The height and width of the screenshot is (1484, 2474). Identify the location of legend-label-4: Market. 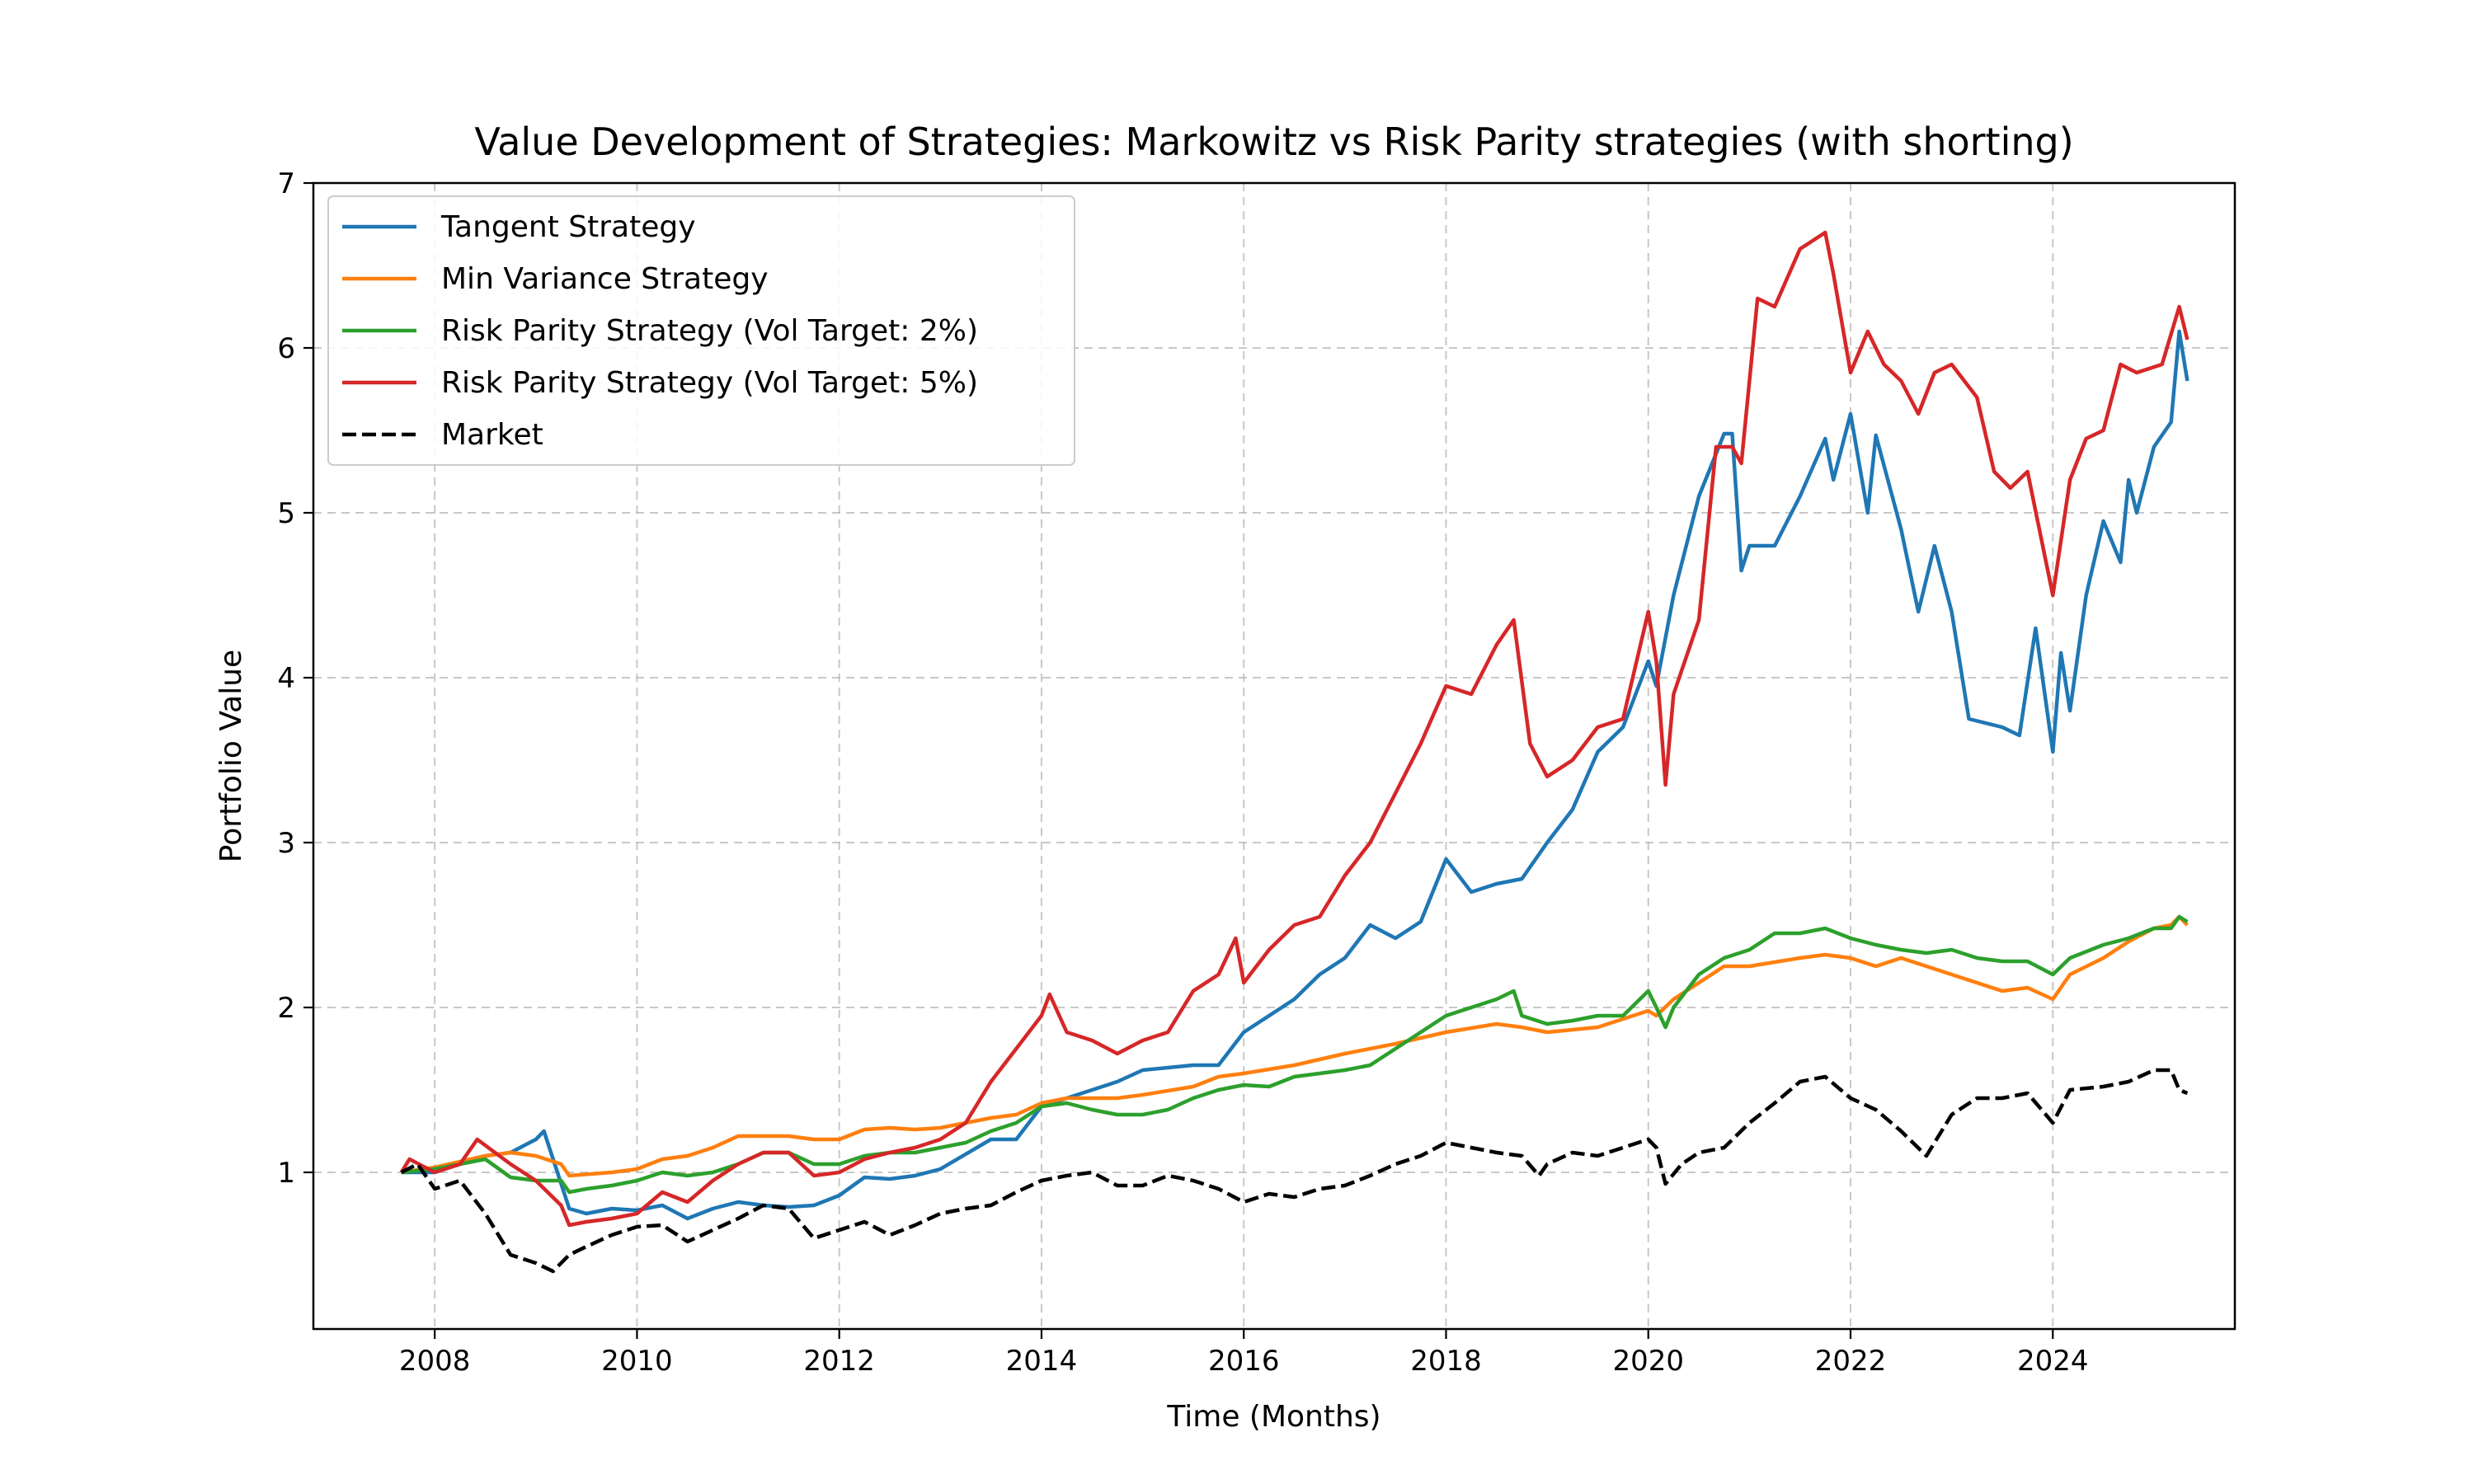
(492, 435).